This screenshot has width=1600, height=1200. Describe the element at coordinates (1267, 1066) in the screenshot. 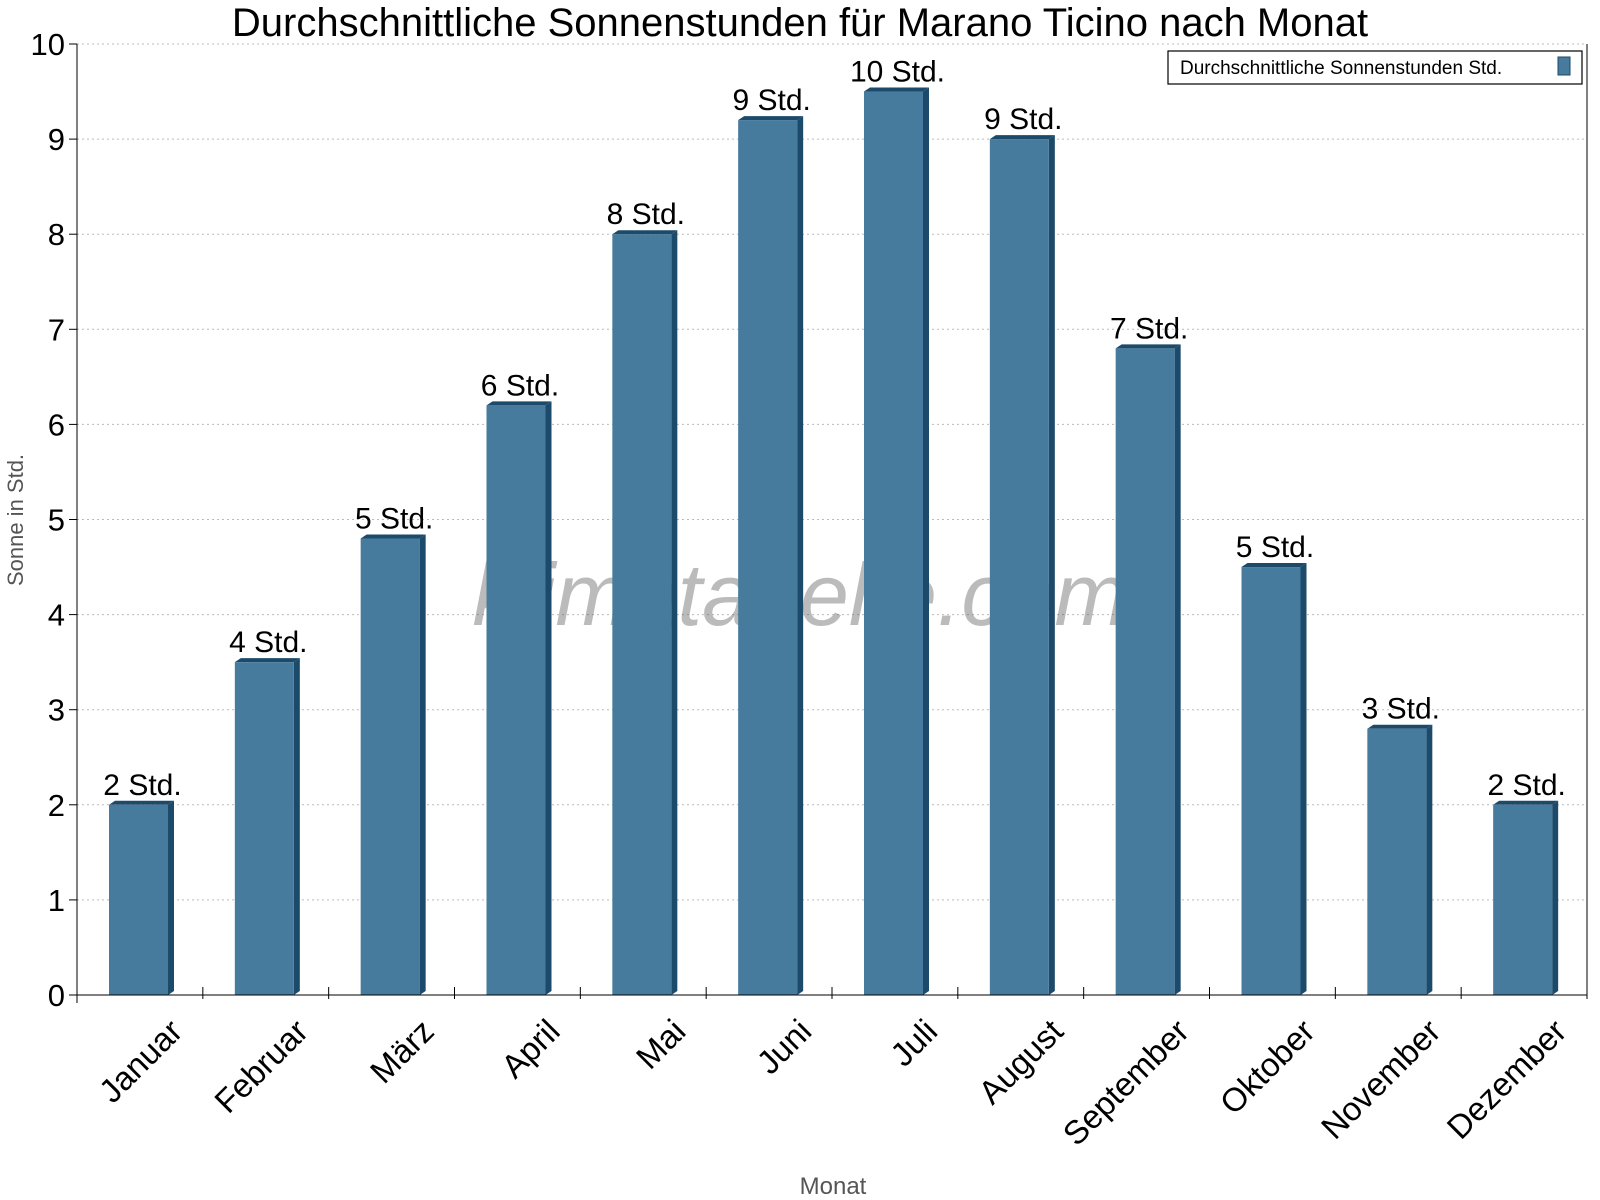

I see `x-tick-label: Oktober` at that location.